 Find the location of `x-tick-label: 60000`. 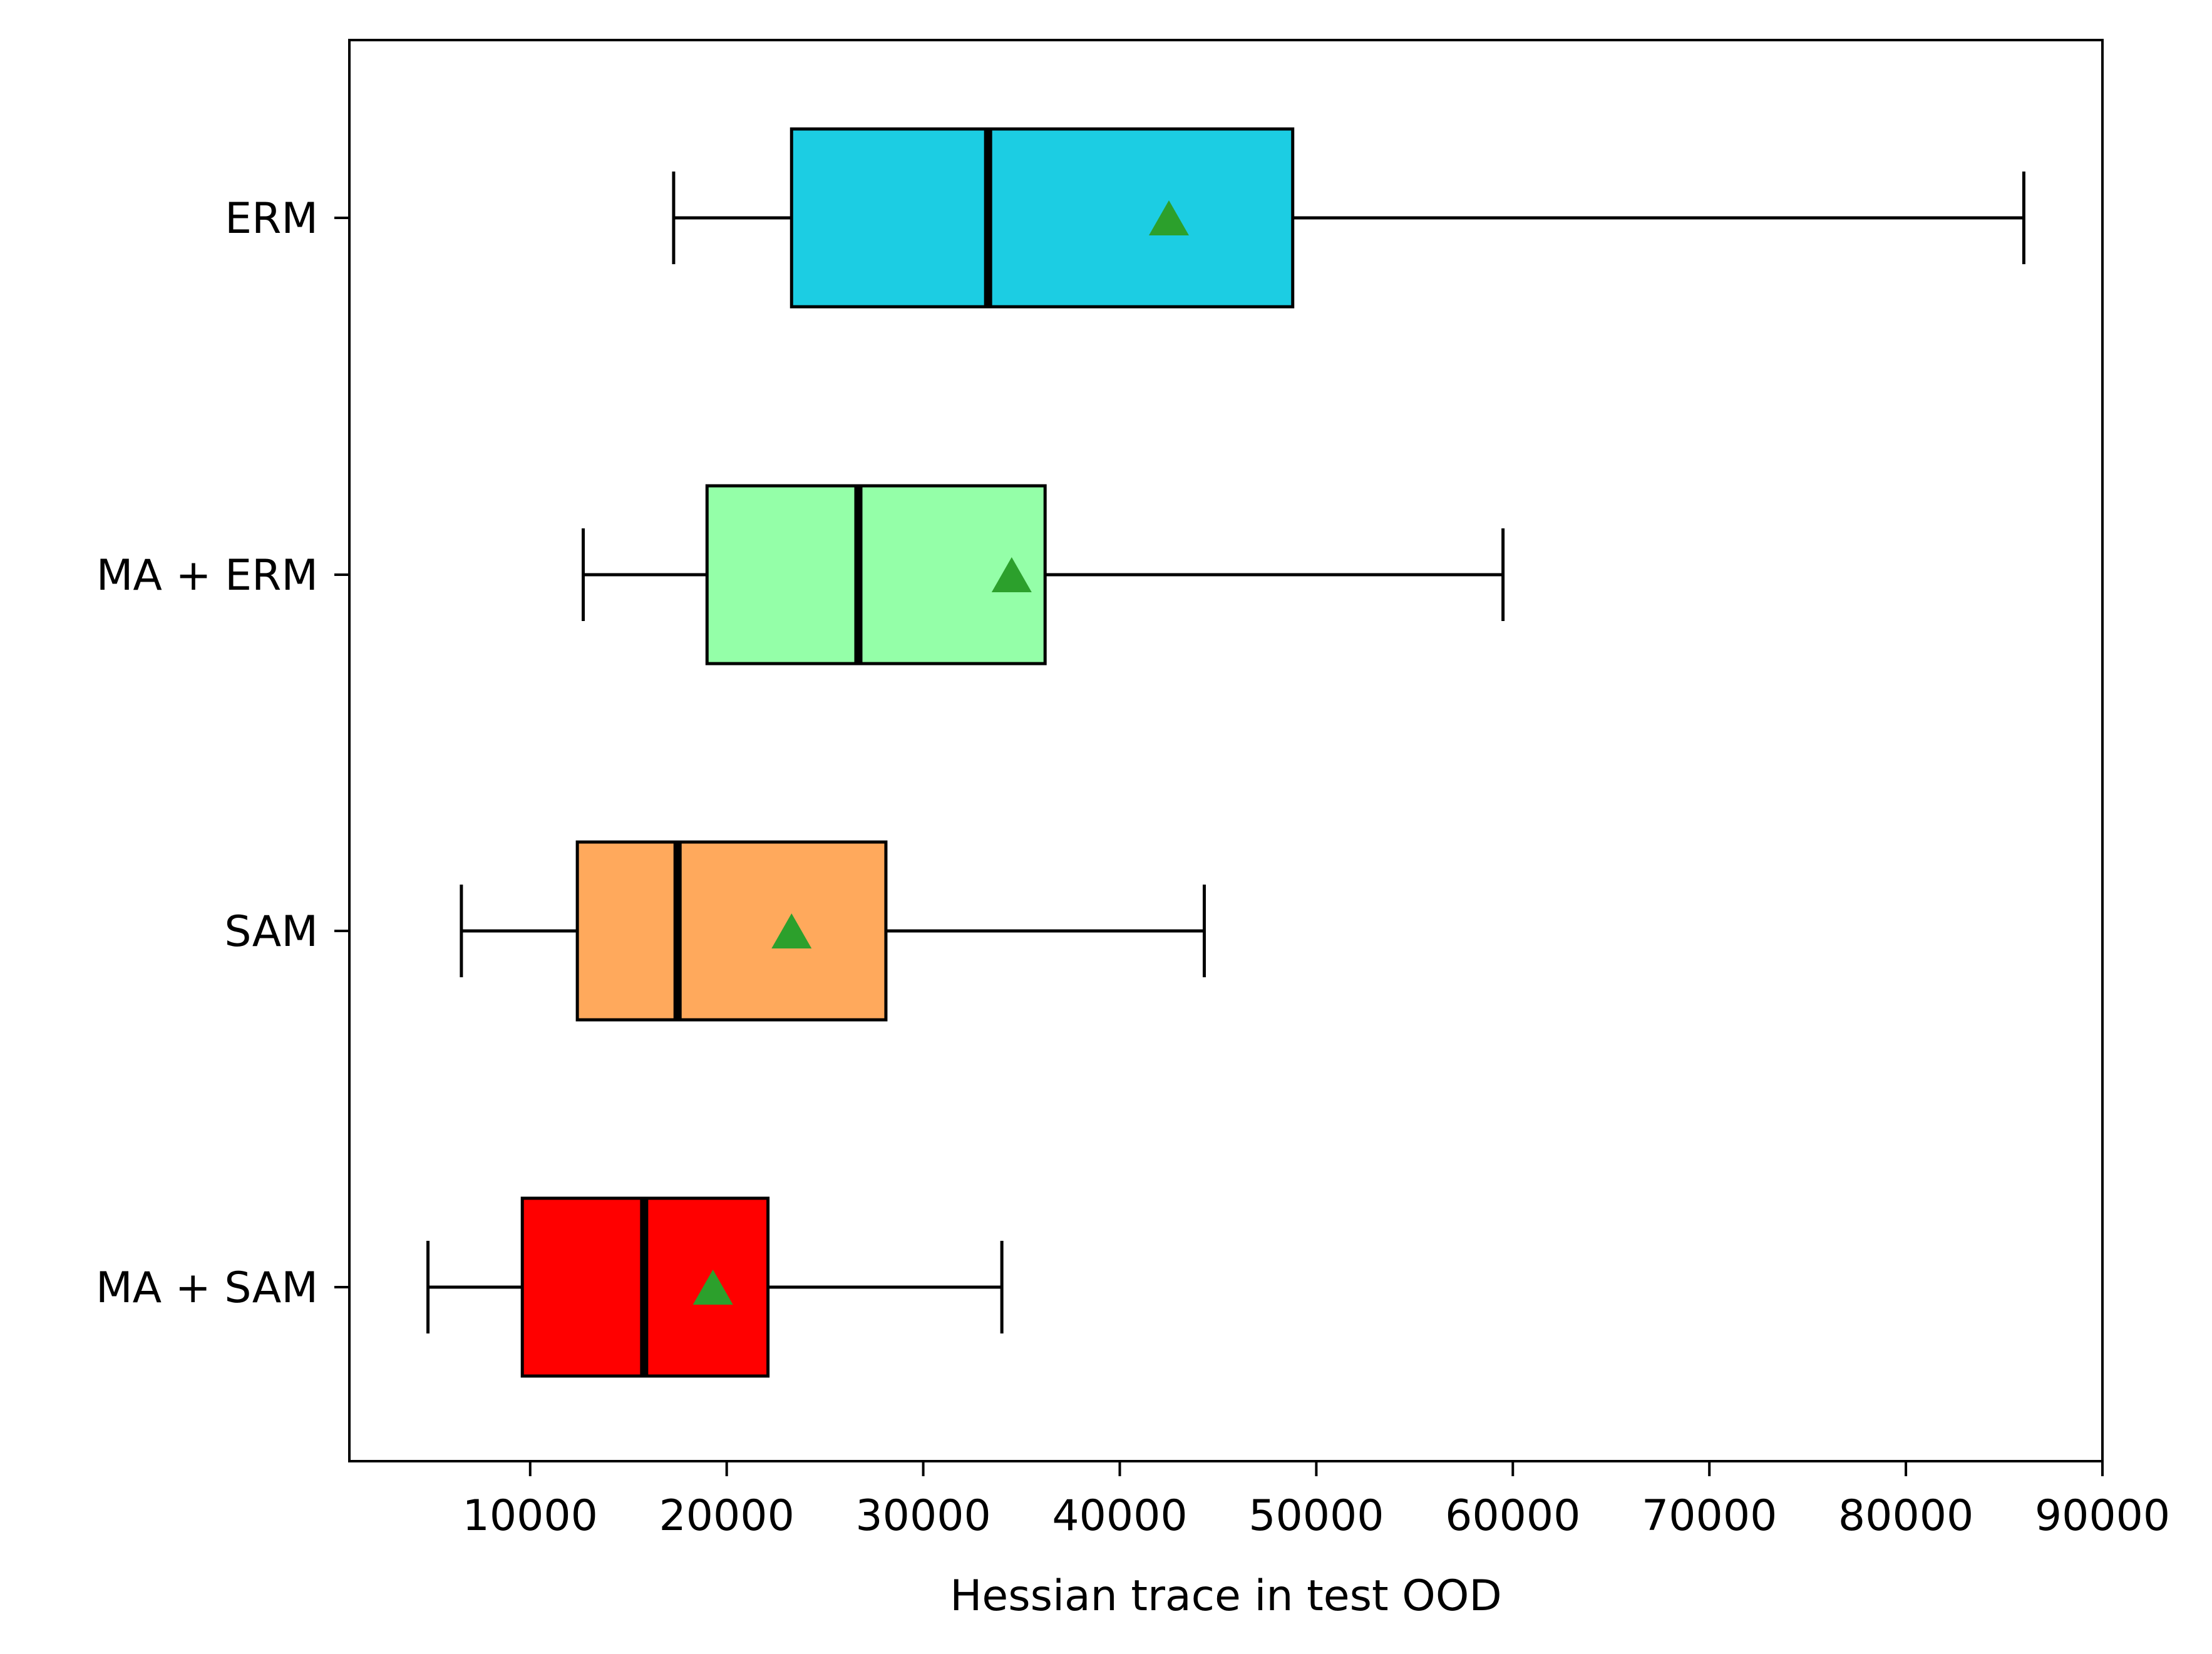

x-tick-label: 60000 is located at coordinates (1512, 1516).